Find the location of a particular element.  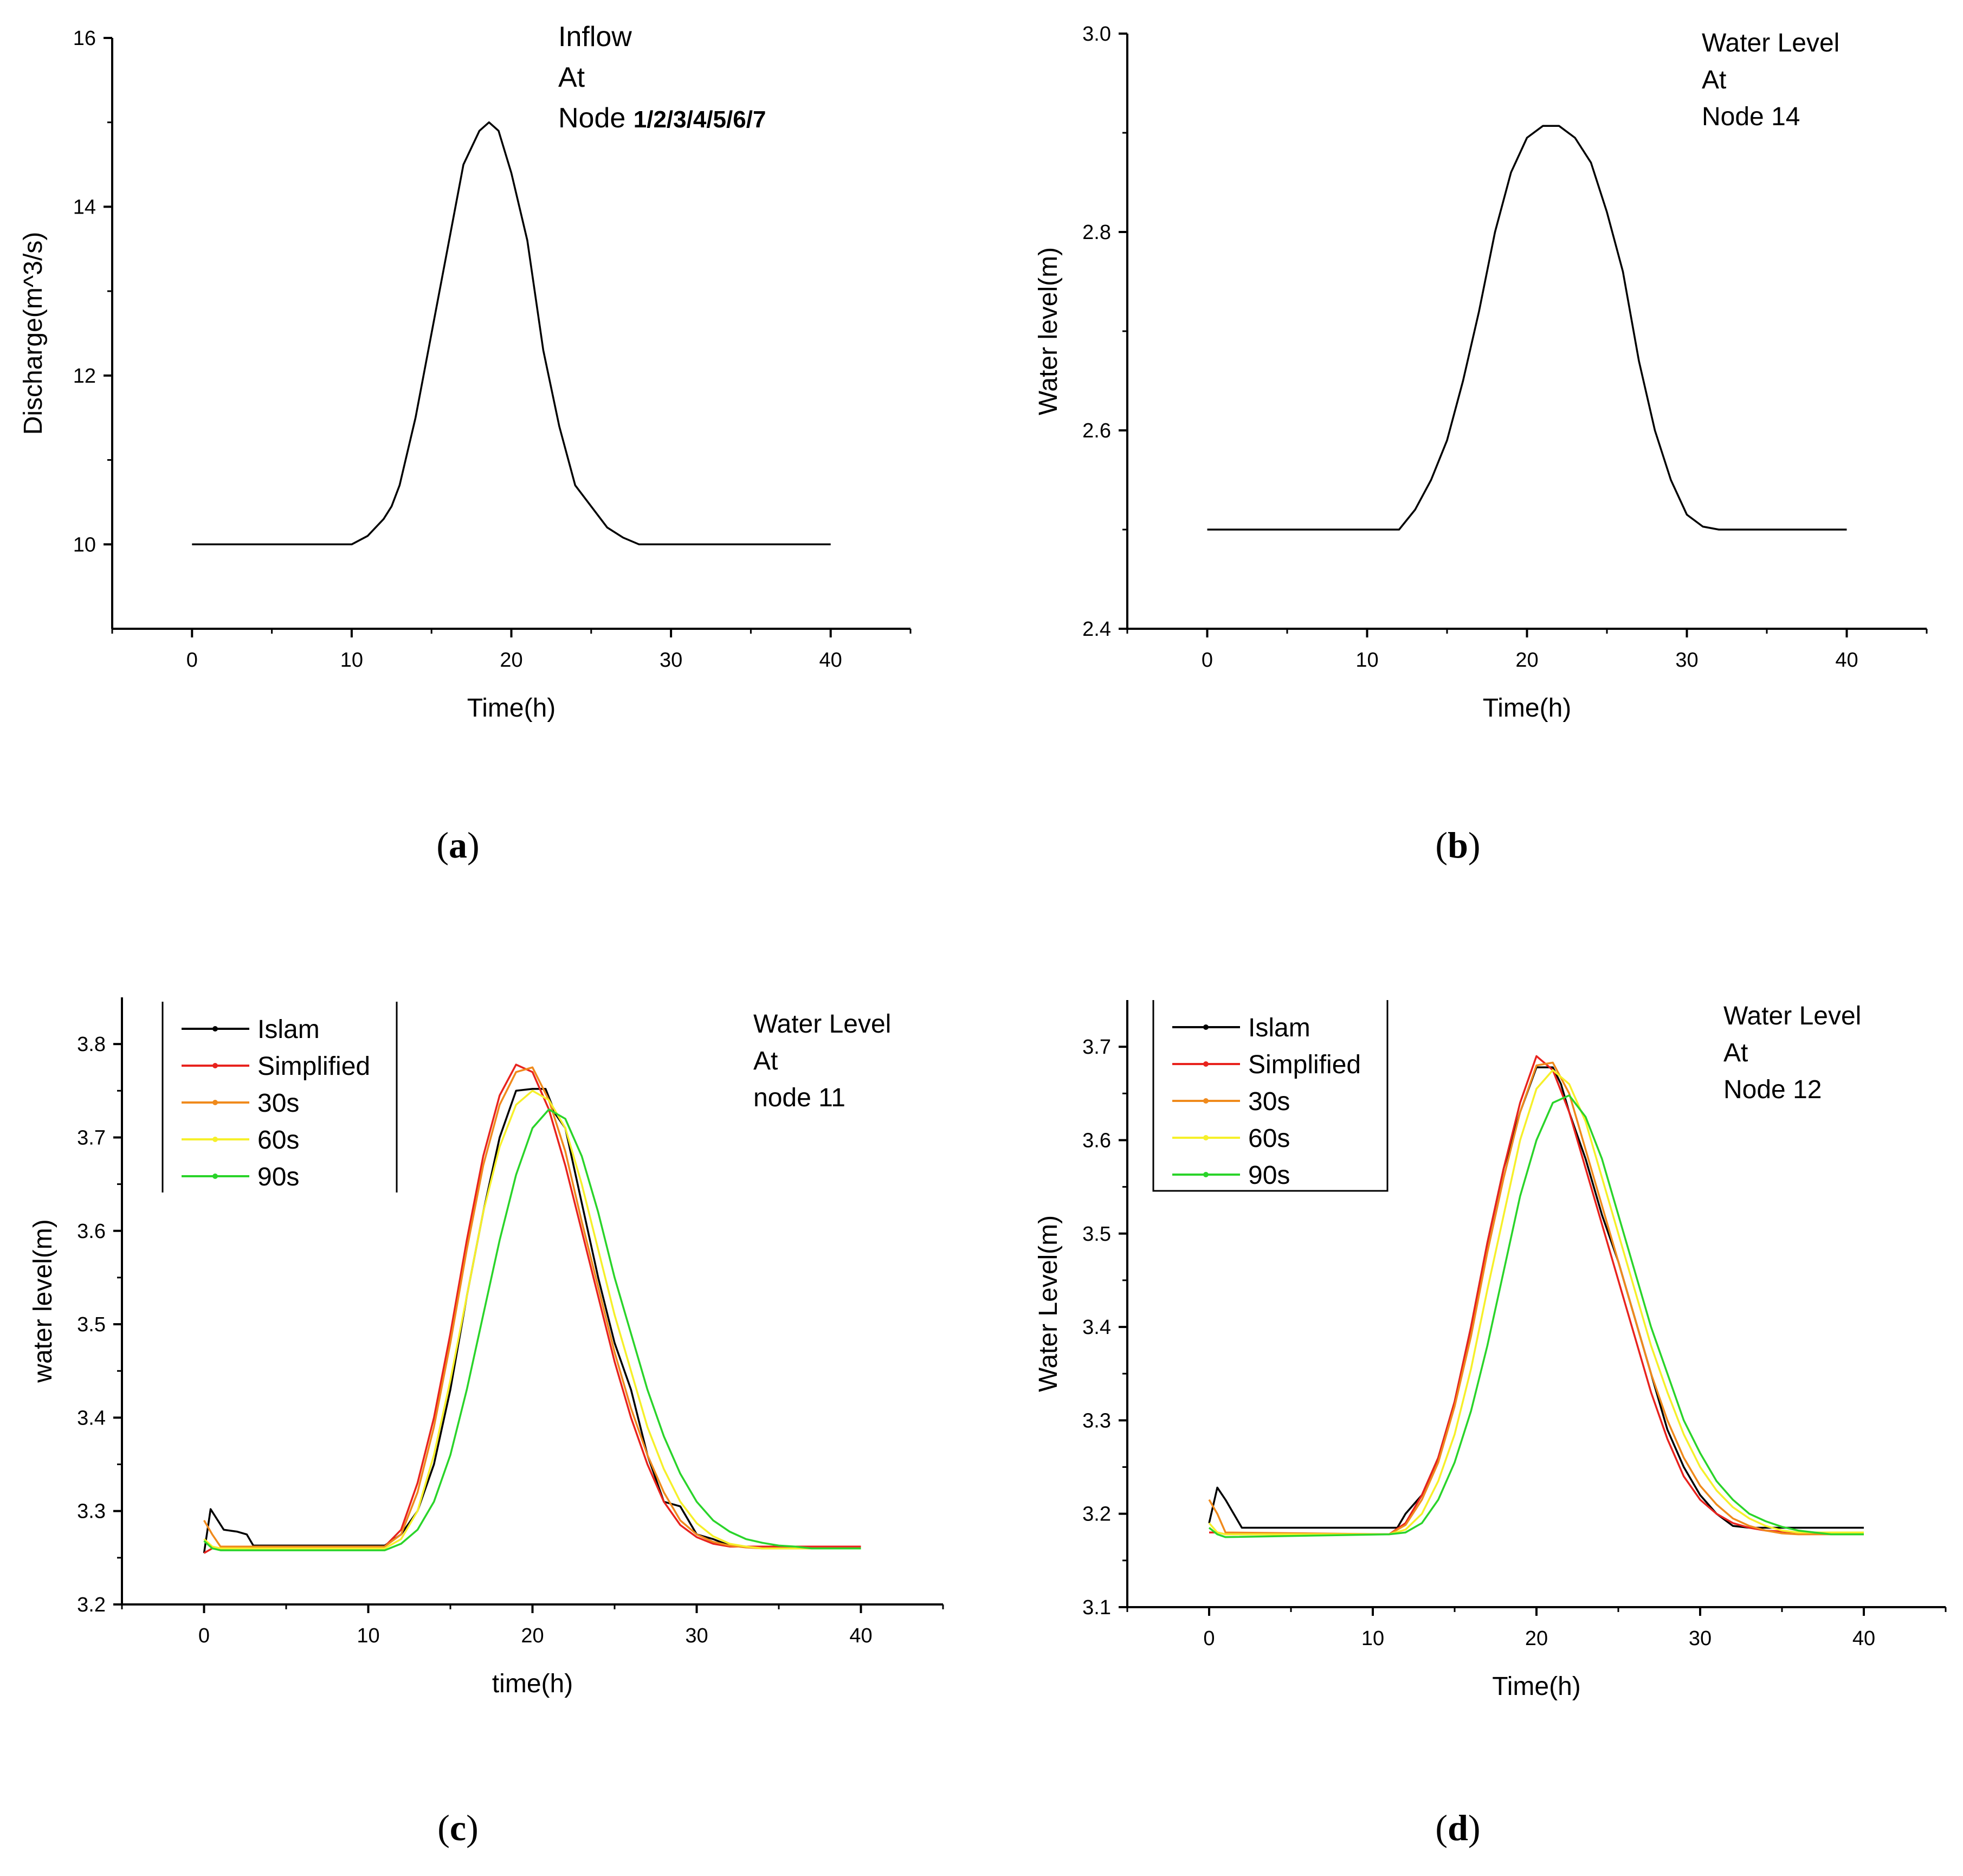

y-tick-label: 3.1 is located at coordinates (1096, 1607).